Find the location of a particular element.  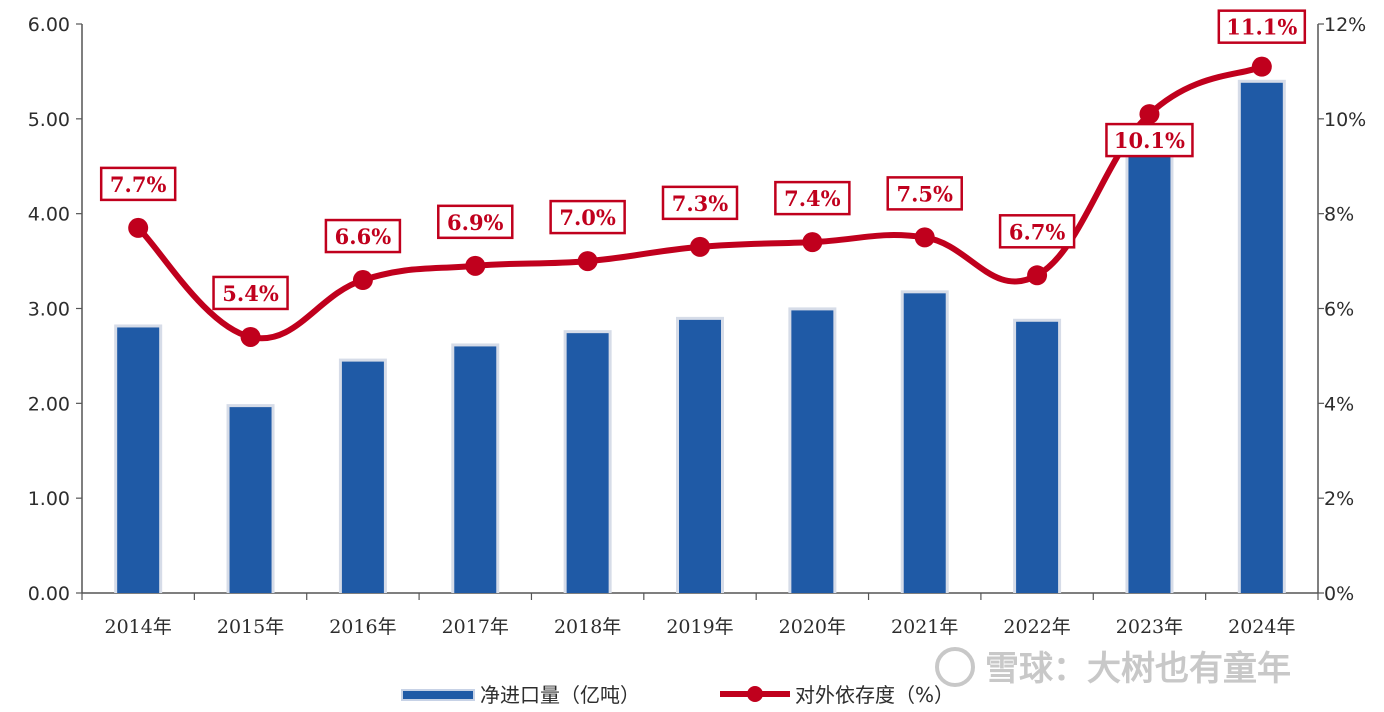

watermark-logo-icon is located at coordinates (955, 667).